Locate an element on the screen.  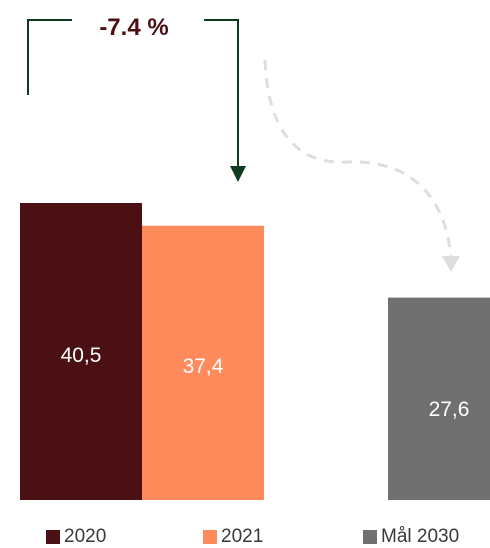
legend-item-2020: 2020 is located at coordinates (76, 537).